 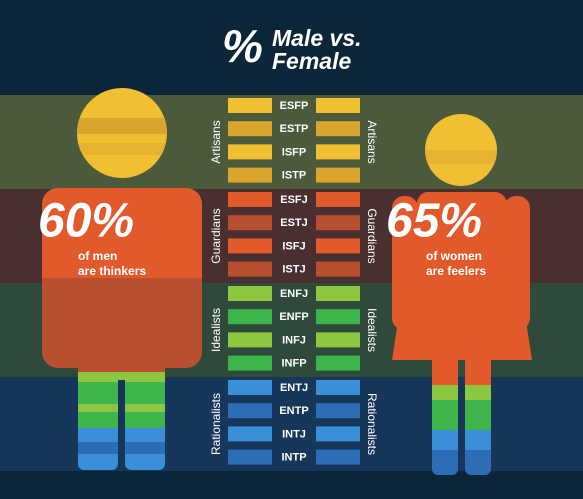 What do you see at coordinates (317, 38) in the screenshot?
I see `title-line: Male vs.` at bounding box center [317, 38].